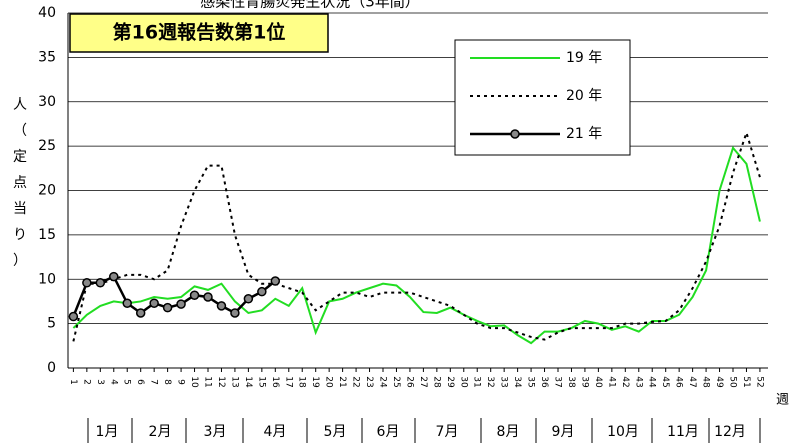  Describe the element at coordinates (342, 381) in the screenshot. I see `x-tick-label: 21` at that location.